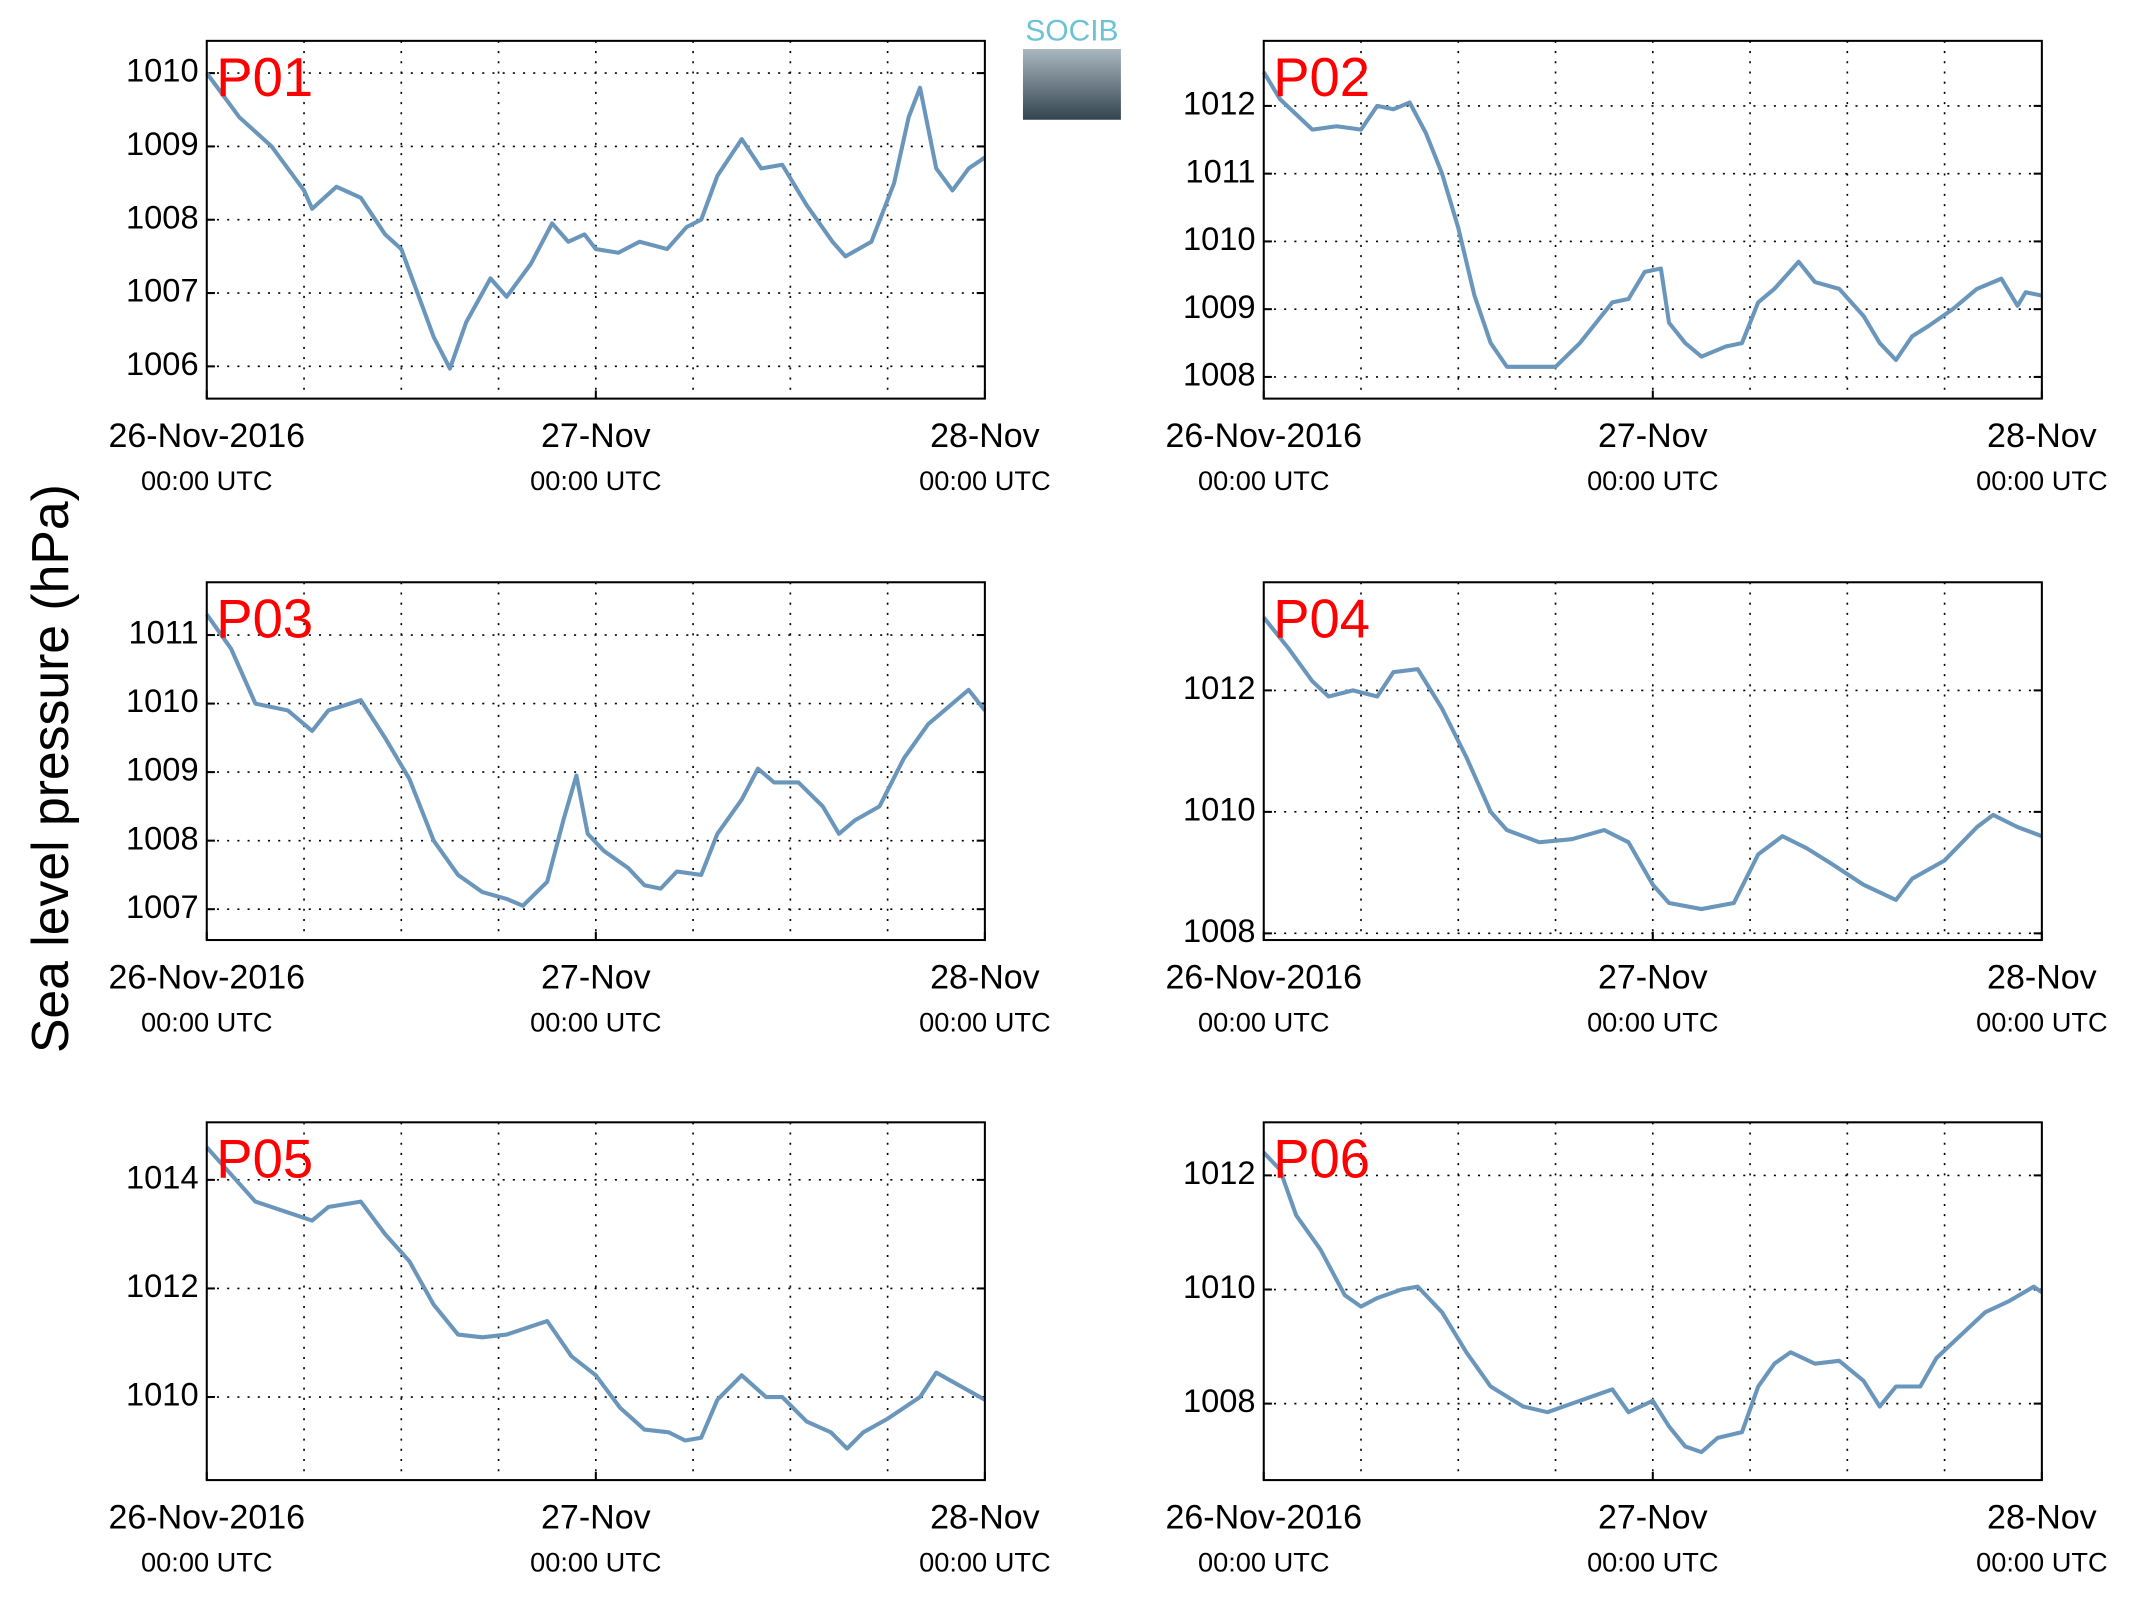 The width and height of the screenshot is (2133, 1608). I want to click on panel-title: P02, so click(1321, 77).